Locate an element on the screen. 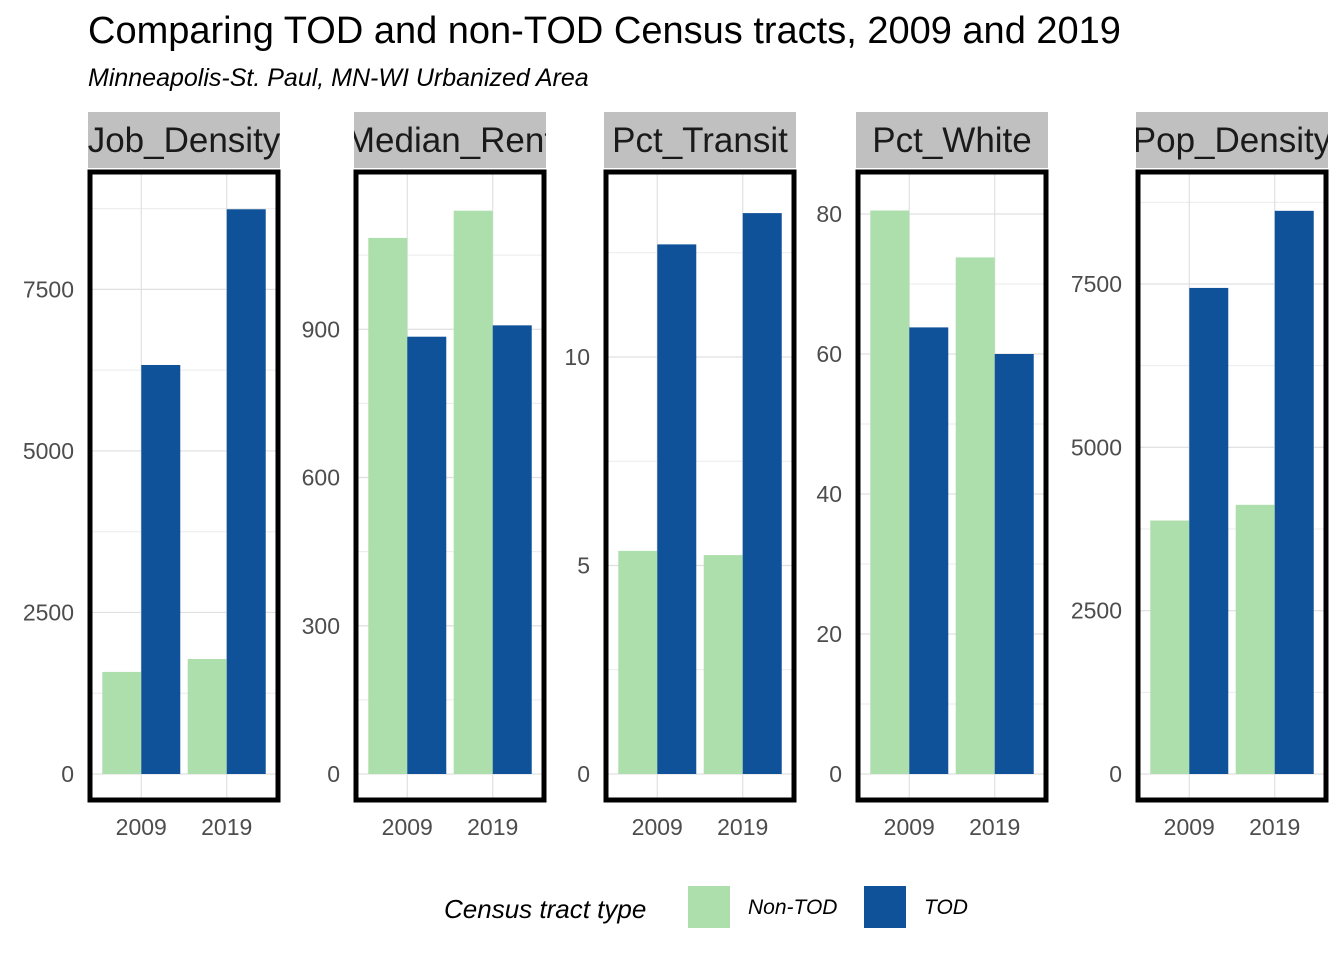 This screenshot has height=960, width=1344. y-tick-label-median-rent: 300 is located at coordinates (321, 626).